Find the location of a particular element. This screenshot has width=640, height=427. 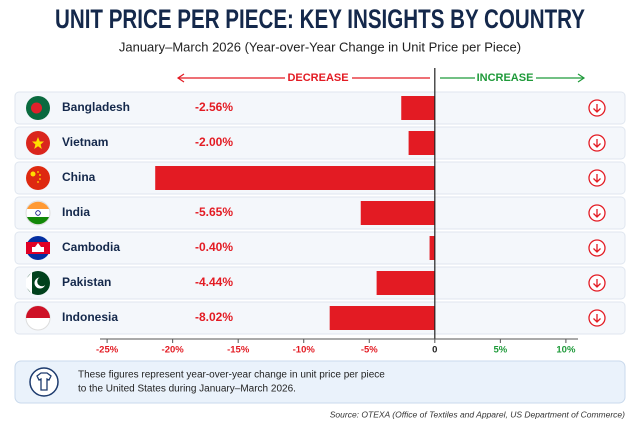

category-label: India is located at coordinates (76, 212).